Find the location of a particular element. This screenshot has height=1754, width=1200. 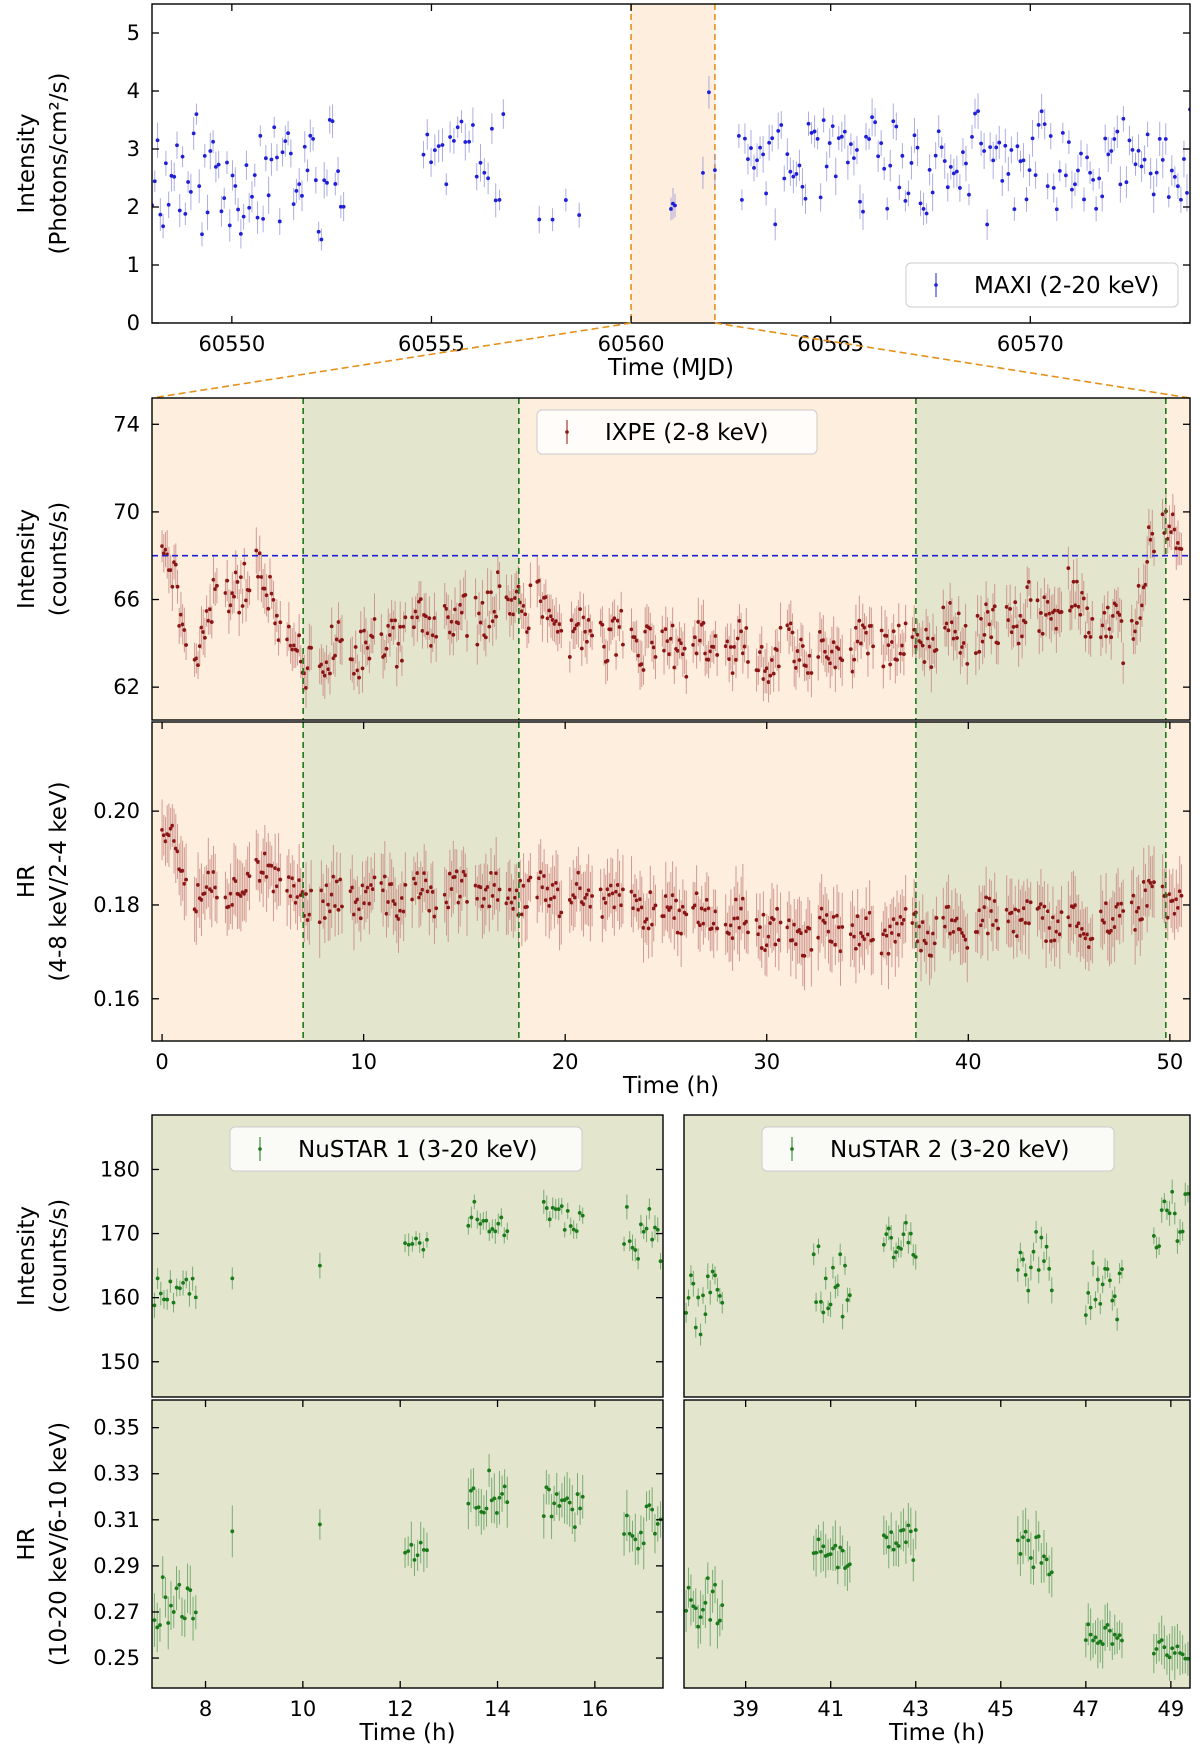

y-tick-label: 0.35 is located at coordinates (116, 1428).